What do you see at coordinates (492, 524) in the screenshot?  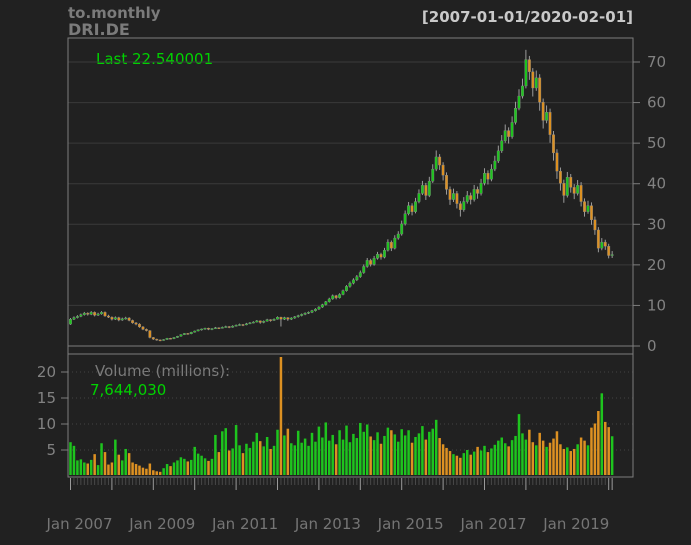 I see `x-axis-year-label: Jan 2017` at bounding box center [492, 524].